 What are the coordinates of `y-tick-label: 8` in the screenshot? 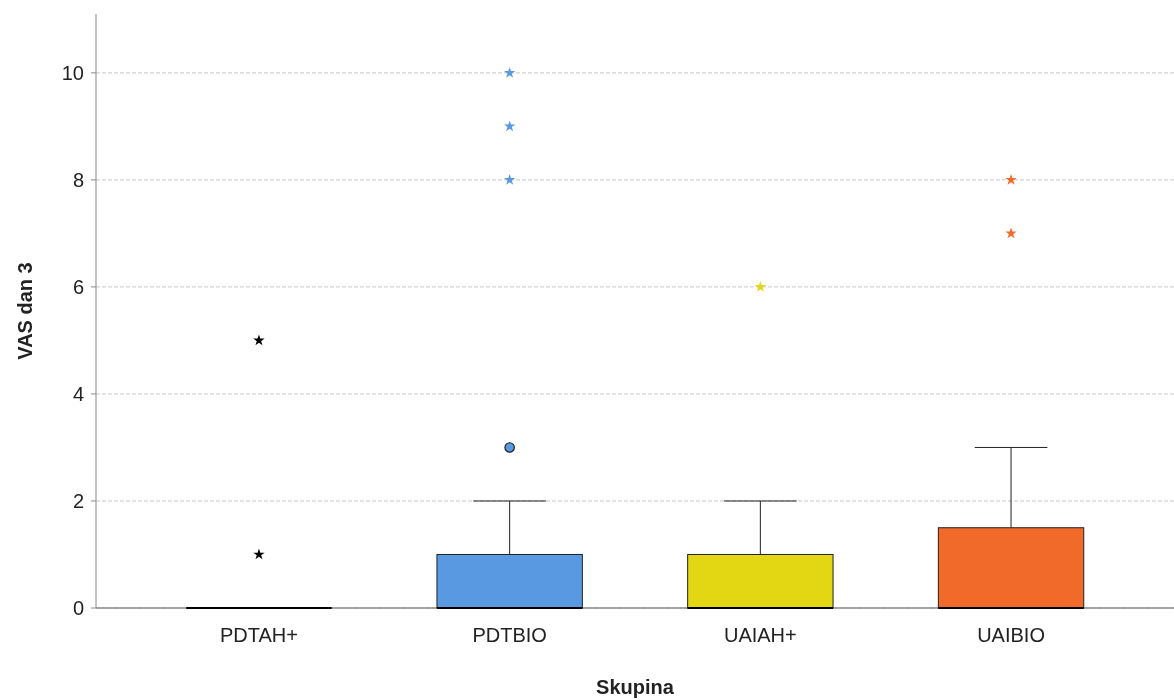 It's located at (78, 179).